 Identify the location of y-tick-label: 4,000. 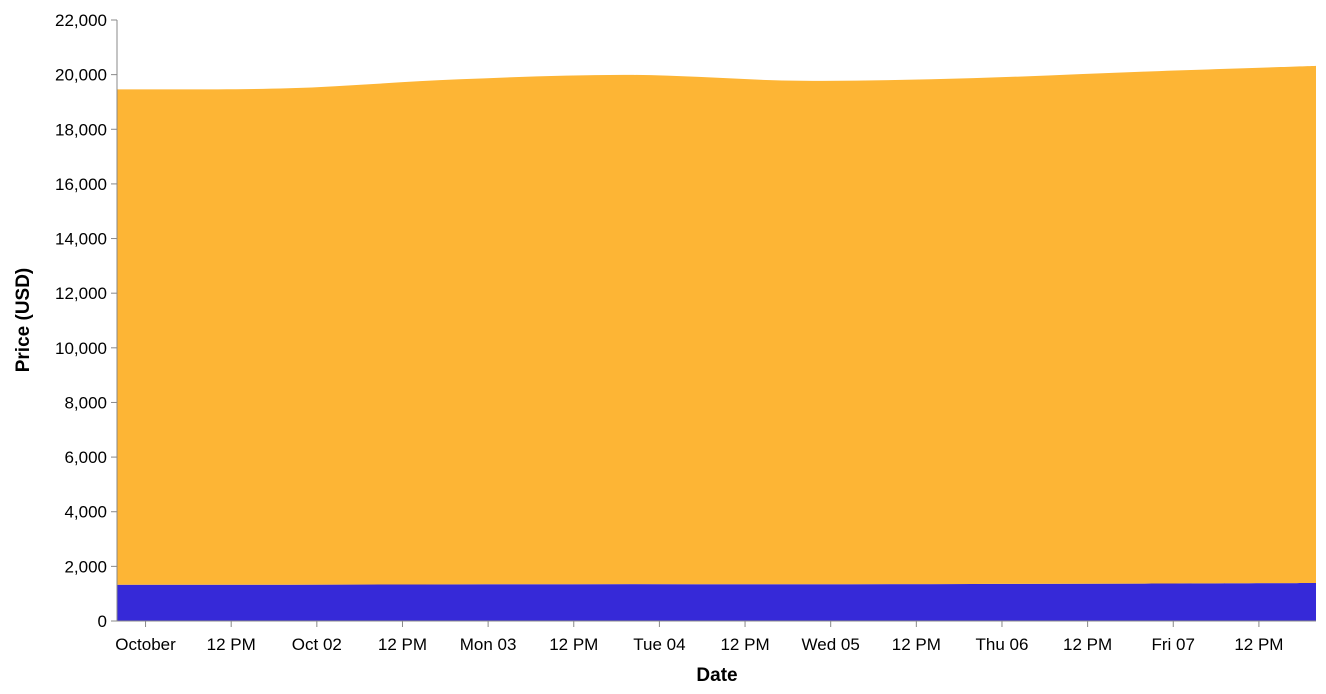
(85, 512).